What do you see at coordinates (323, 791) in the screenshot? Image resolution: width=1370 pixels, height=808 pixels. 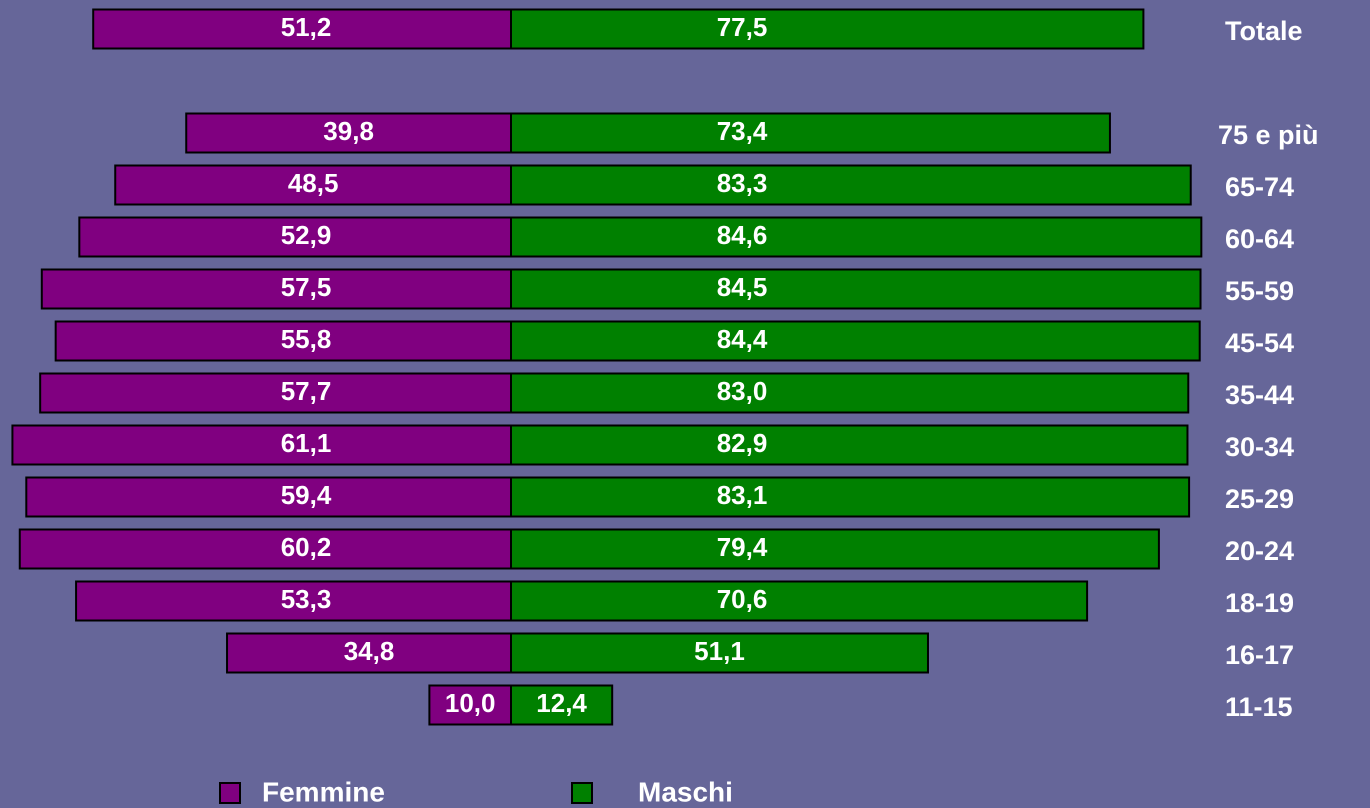 I see `legend-label: Femmine` at bounding box center [323, 791].